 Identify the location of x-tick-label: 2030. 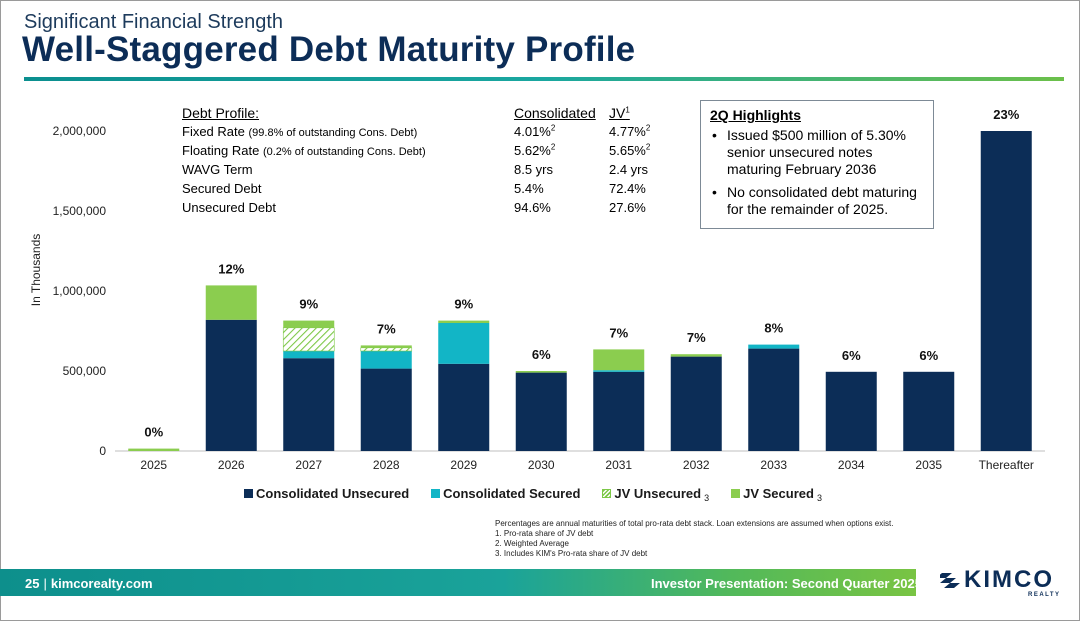
(541, 465).